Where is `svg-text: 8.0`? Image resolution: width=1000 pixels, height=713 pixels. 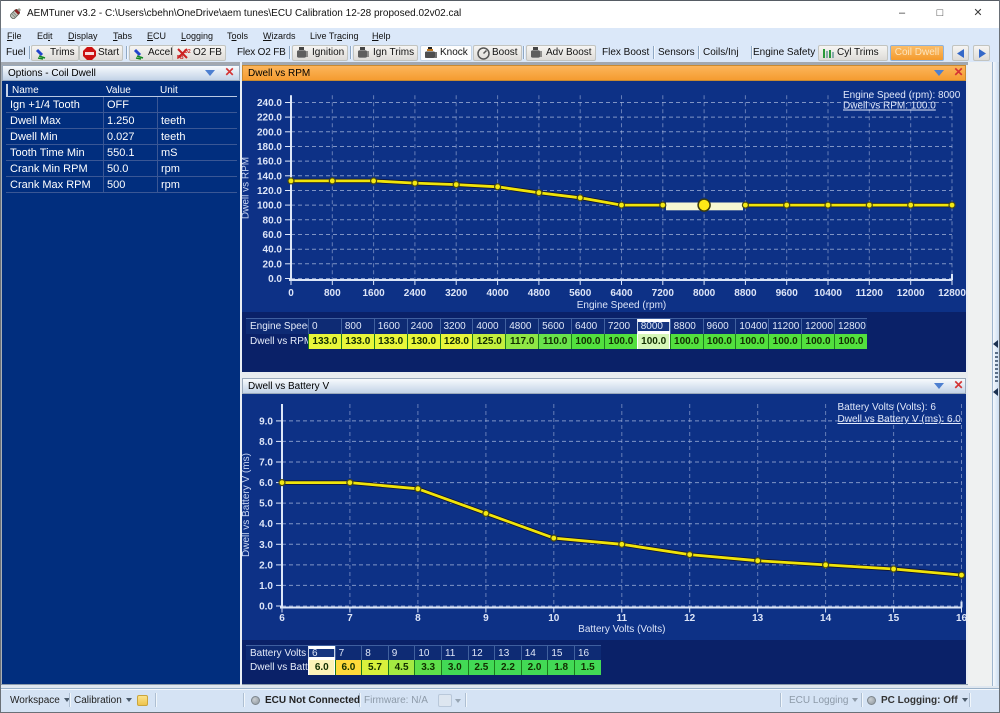
svg-text: 8.0 is located at coordinates (266, 442).